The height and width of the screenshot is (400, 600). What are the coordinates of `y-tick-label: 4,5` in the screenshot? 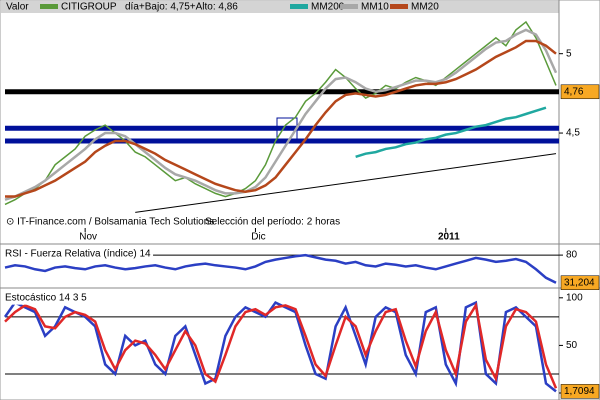 It's located at (573, 133).